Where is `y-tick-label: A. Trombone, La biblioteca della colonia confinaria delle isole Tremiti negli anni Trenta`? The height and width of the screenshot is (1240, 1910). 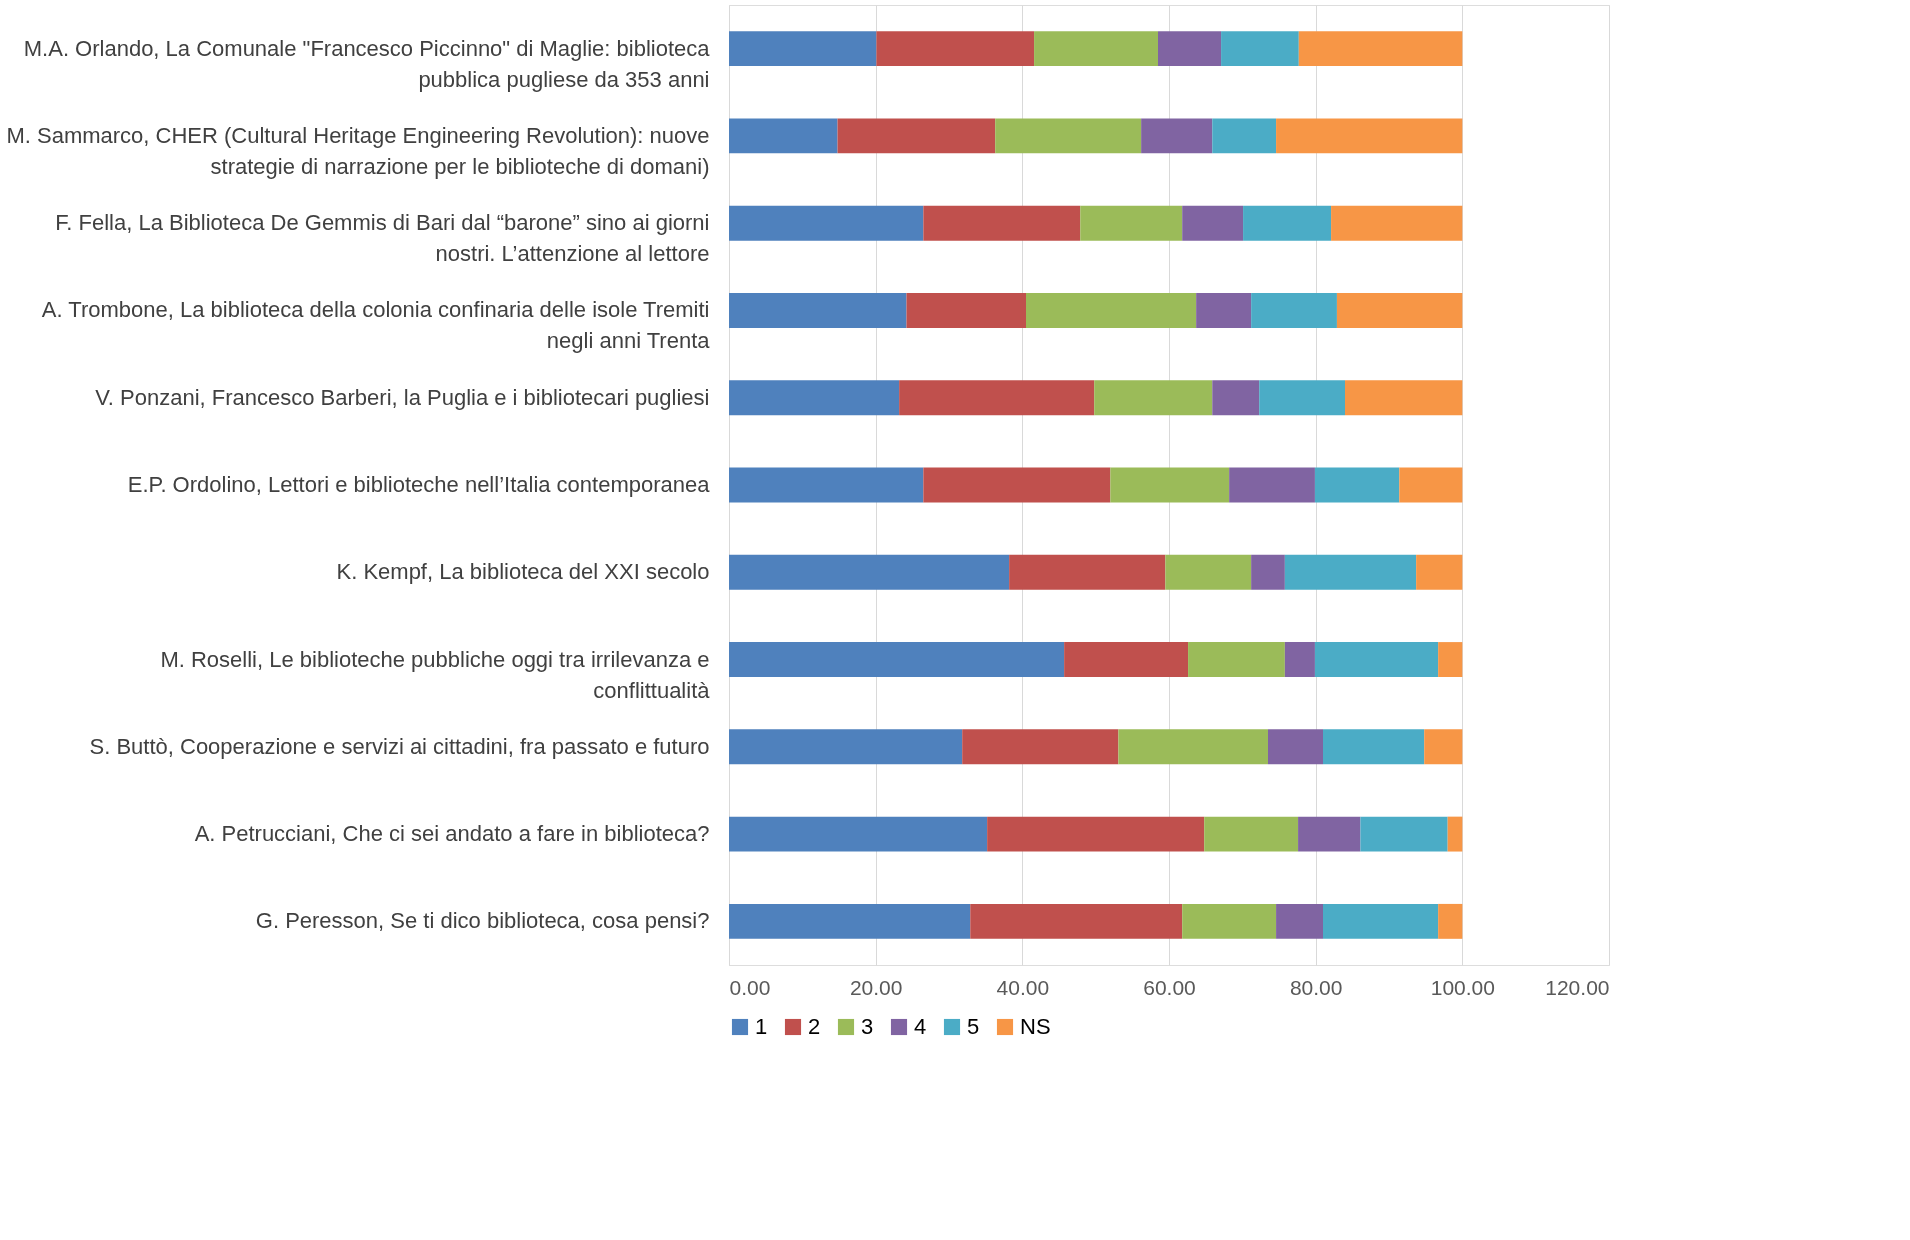 y-tick-label: A. Trombone, La biblioteca della colonia confinaria delle isole Tremiti negli anni Trenta is located at coordinates (376, 325).